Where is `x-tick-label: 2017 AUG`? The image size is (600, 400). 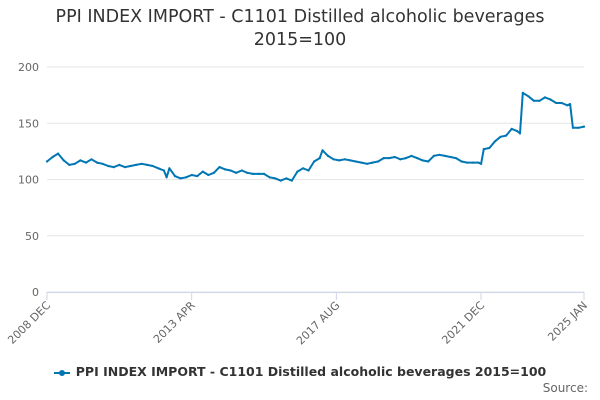
x-tick-label: 2017 AUG is located at coordinates (318, 323).